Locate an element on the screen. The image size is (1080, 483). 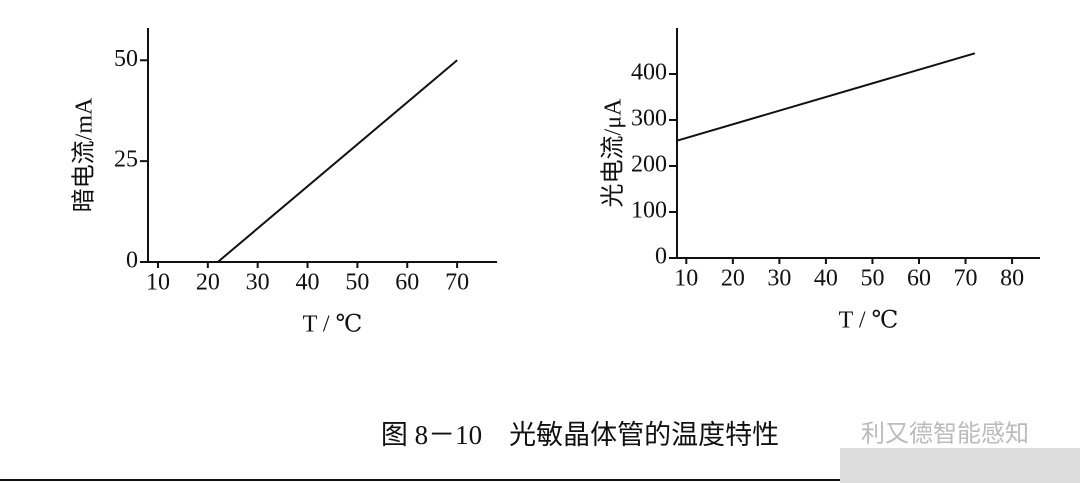
y-tick-label: 400 is located at coordinates (649, 73).